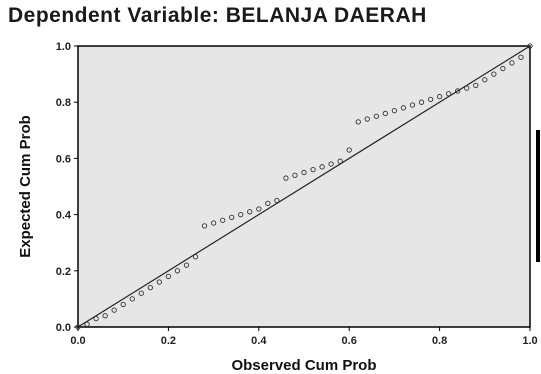 This screenshot has height=374, width=541. Describe the element at coordinates (303, 365) in the screenshot. I see `x-axis-title: Observed Cum Prob` at that location.